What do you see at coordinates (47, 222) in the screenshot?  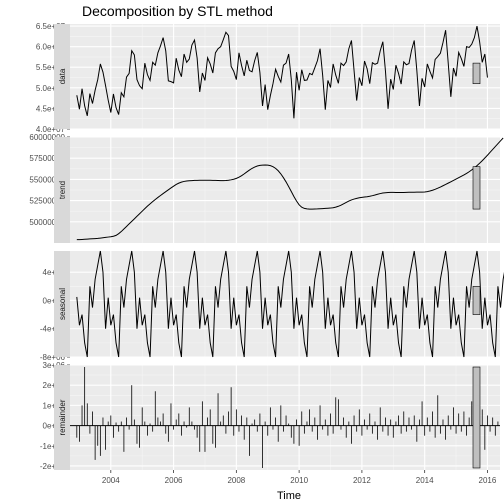 I see `y-tick-label-trend: 50000000` at bounding box center [47, 222].